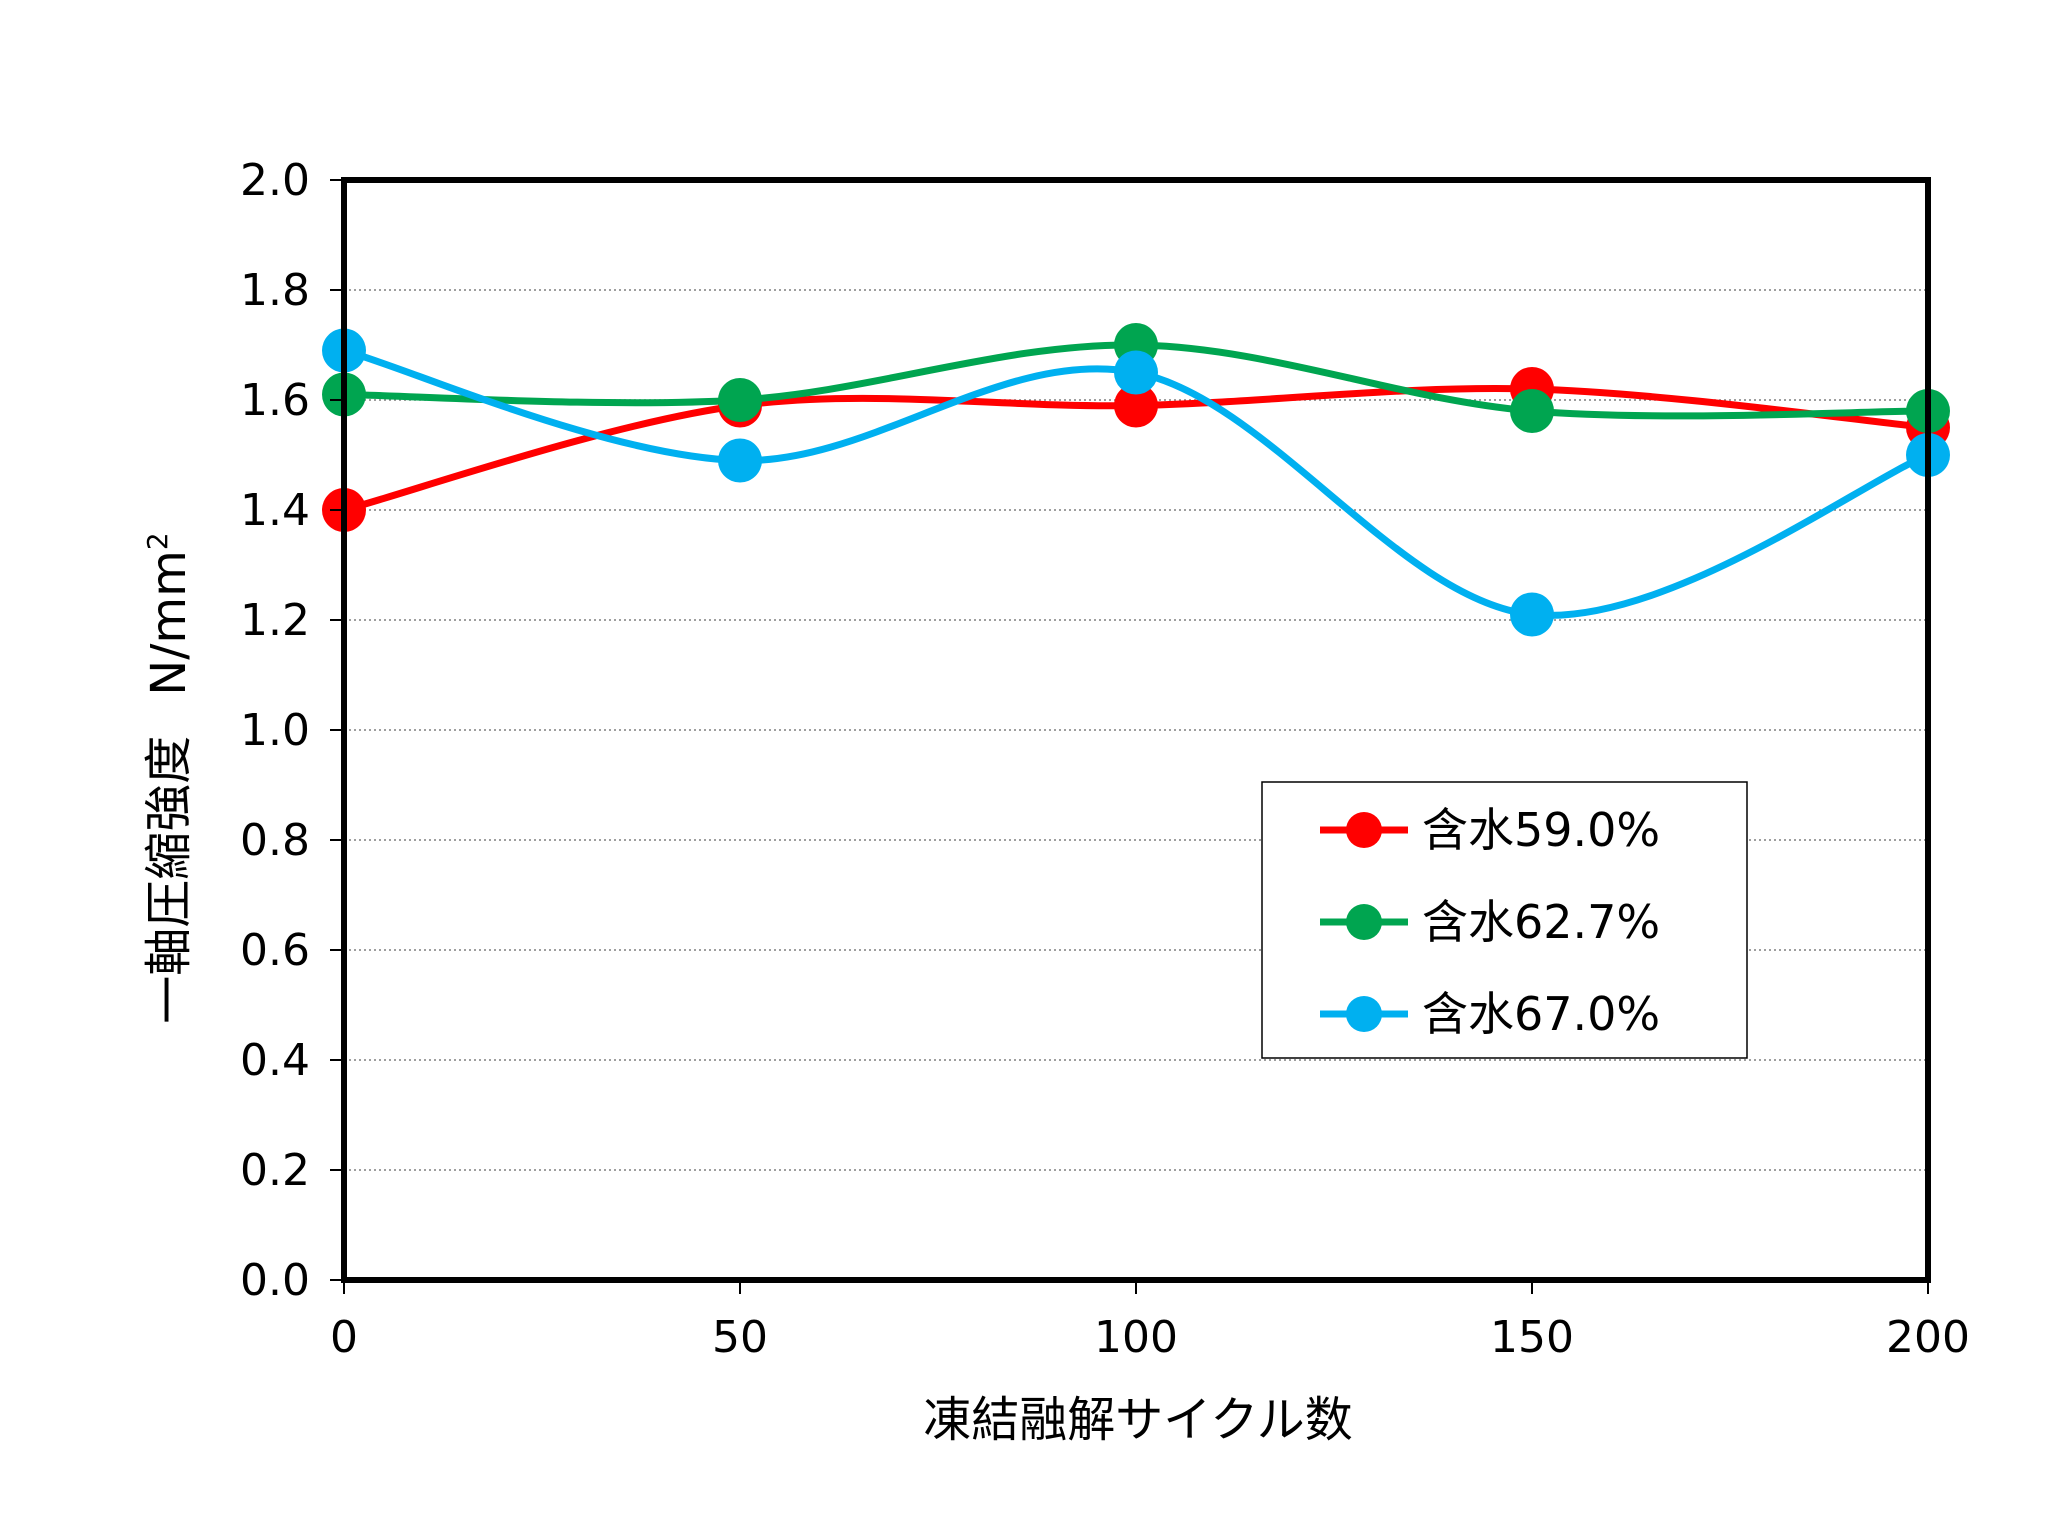 The width and height of the screenshot is (2070, 1520). Describe the element at coordinates (275, 620) in the screenshot. I see `y-tick-label-6: 1.2` at that location.